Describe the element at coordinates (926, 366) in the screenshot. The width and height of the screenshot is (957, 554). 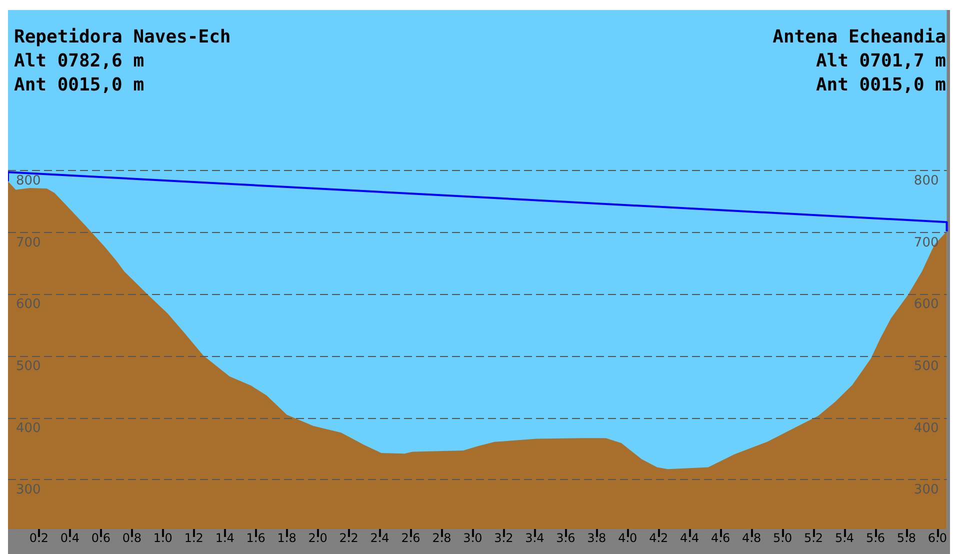
I see `y2-tick-label: 500` at that location.